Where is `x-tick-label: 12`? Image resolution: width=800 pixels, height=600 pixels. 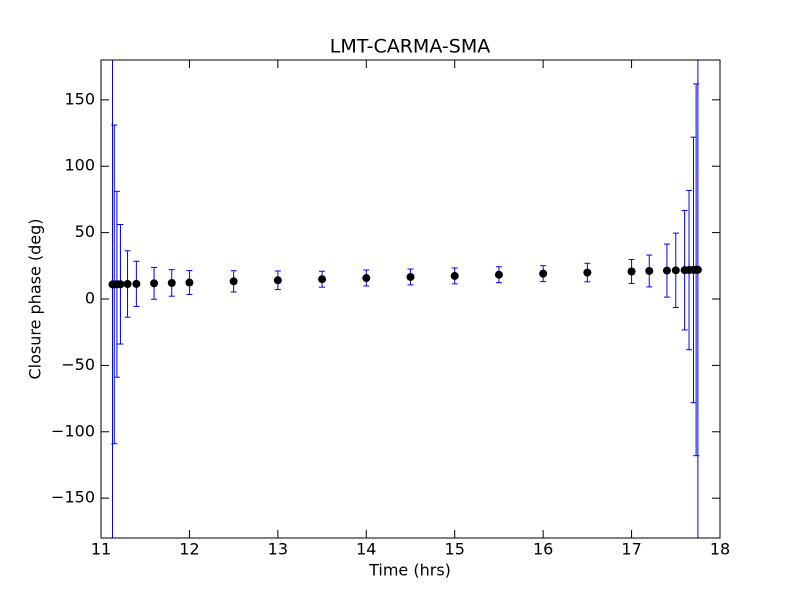
x-tick-label: 12 is located at coordinates (189, 549).